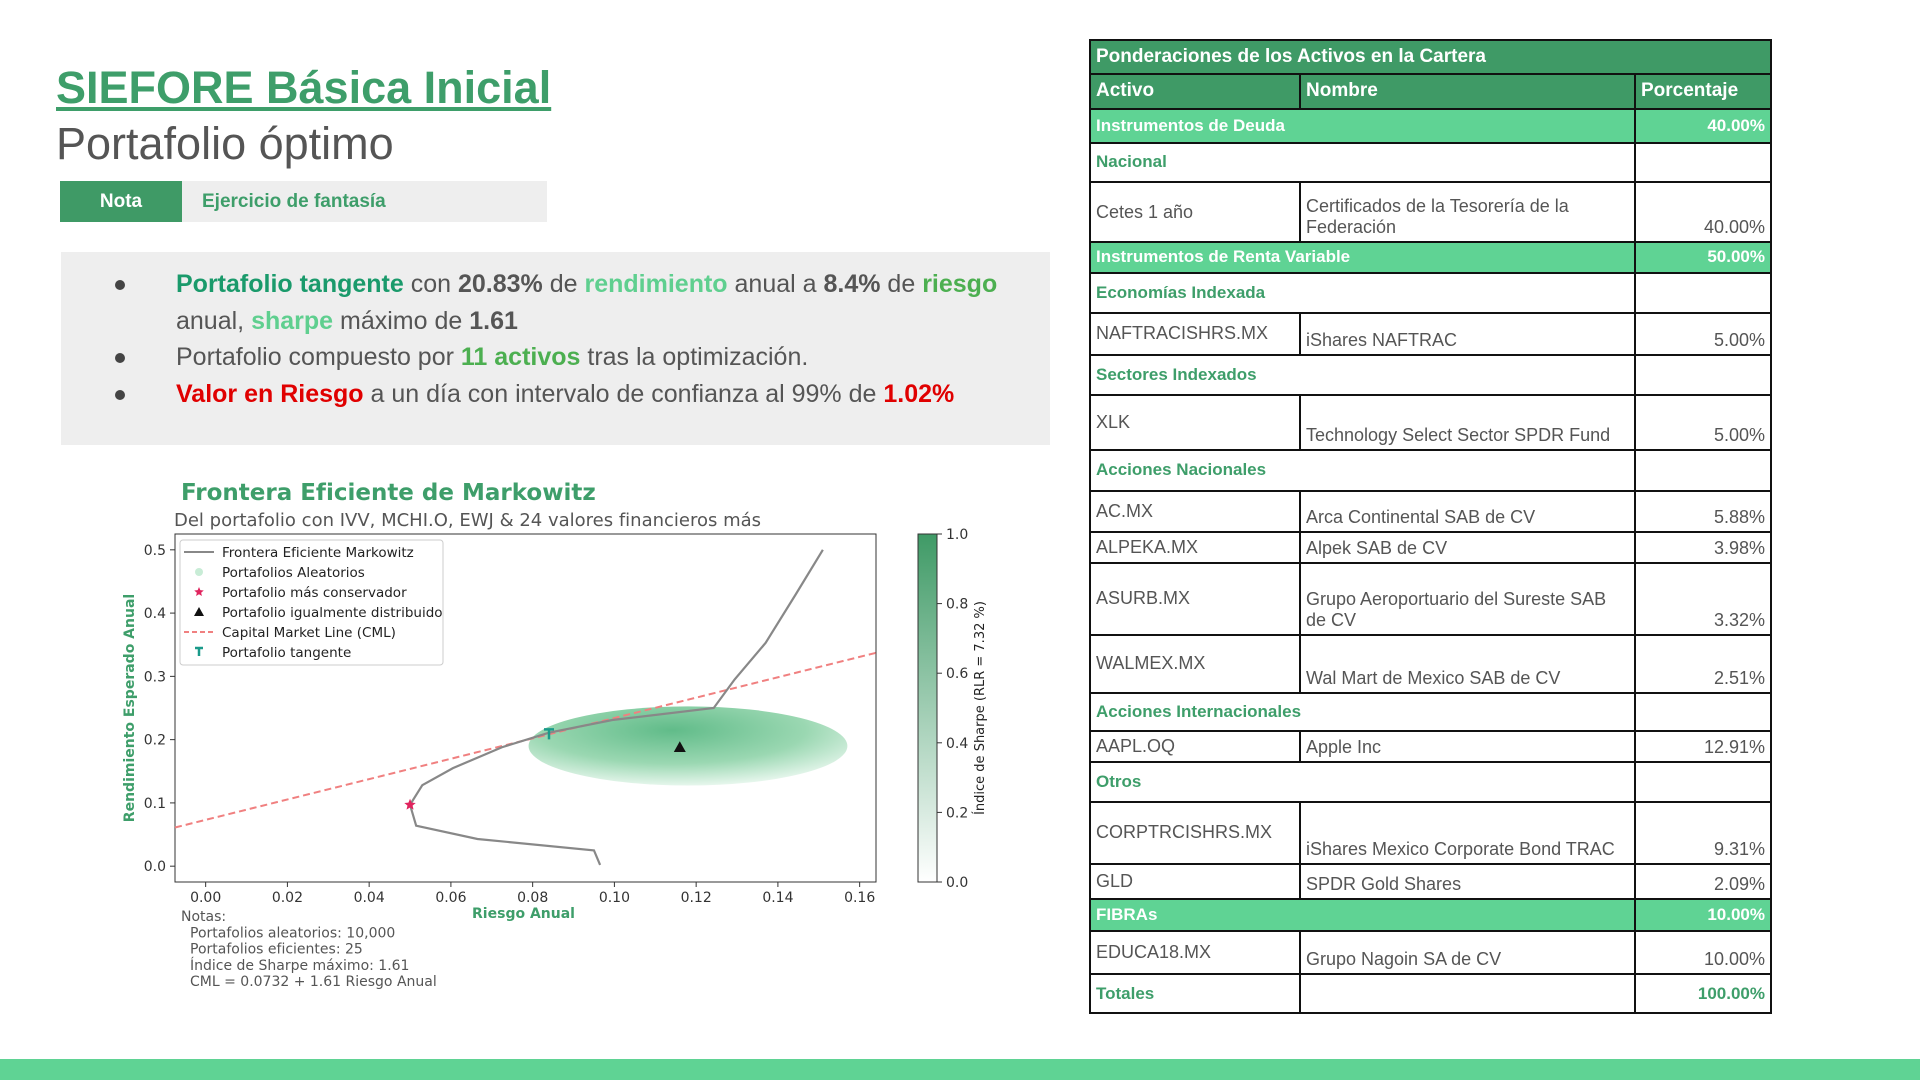  I want to click on legend-label: Capital Market Line (CML), so click(309, 633).